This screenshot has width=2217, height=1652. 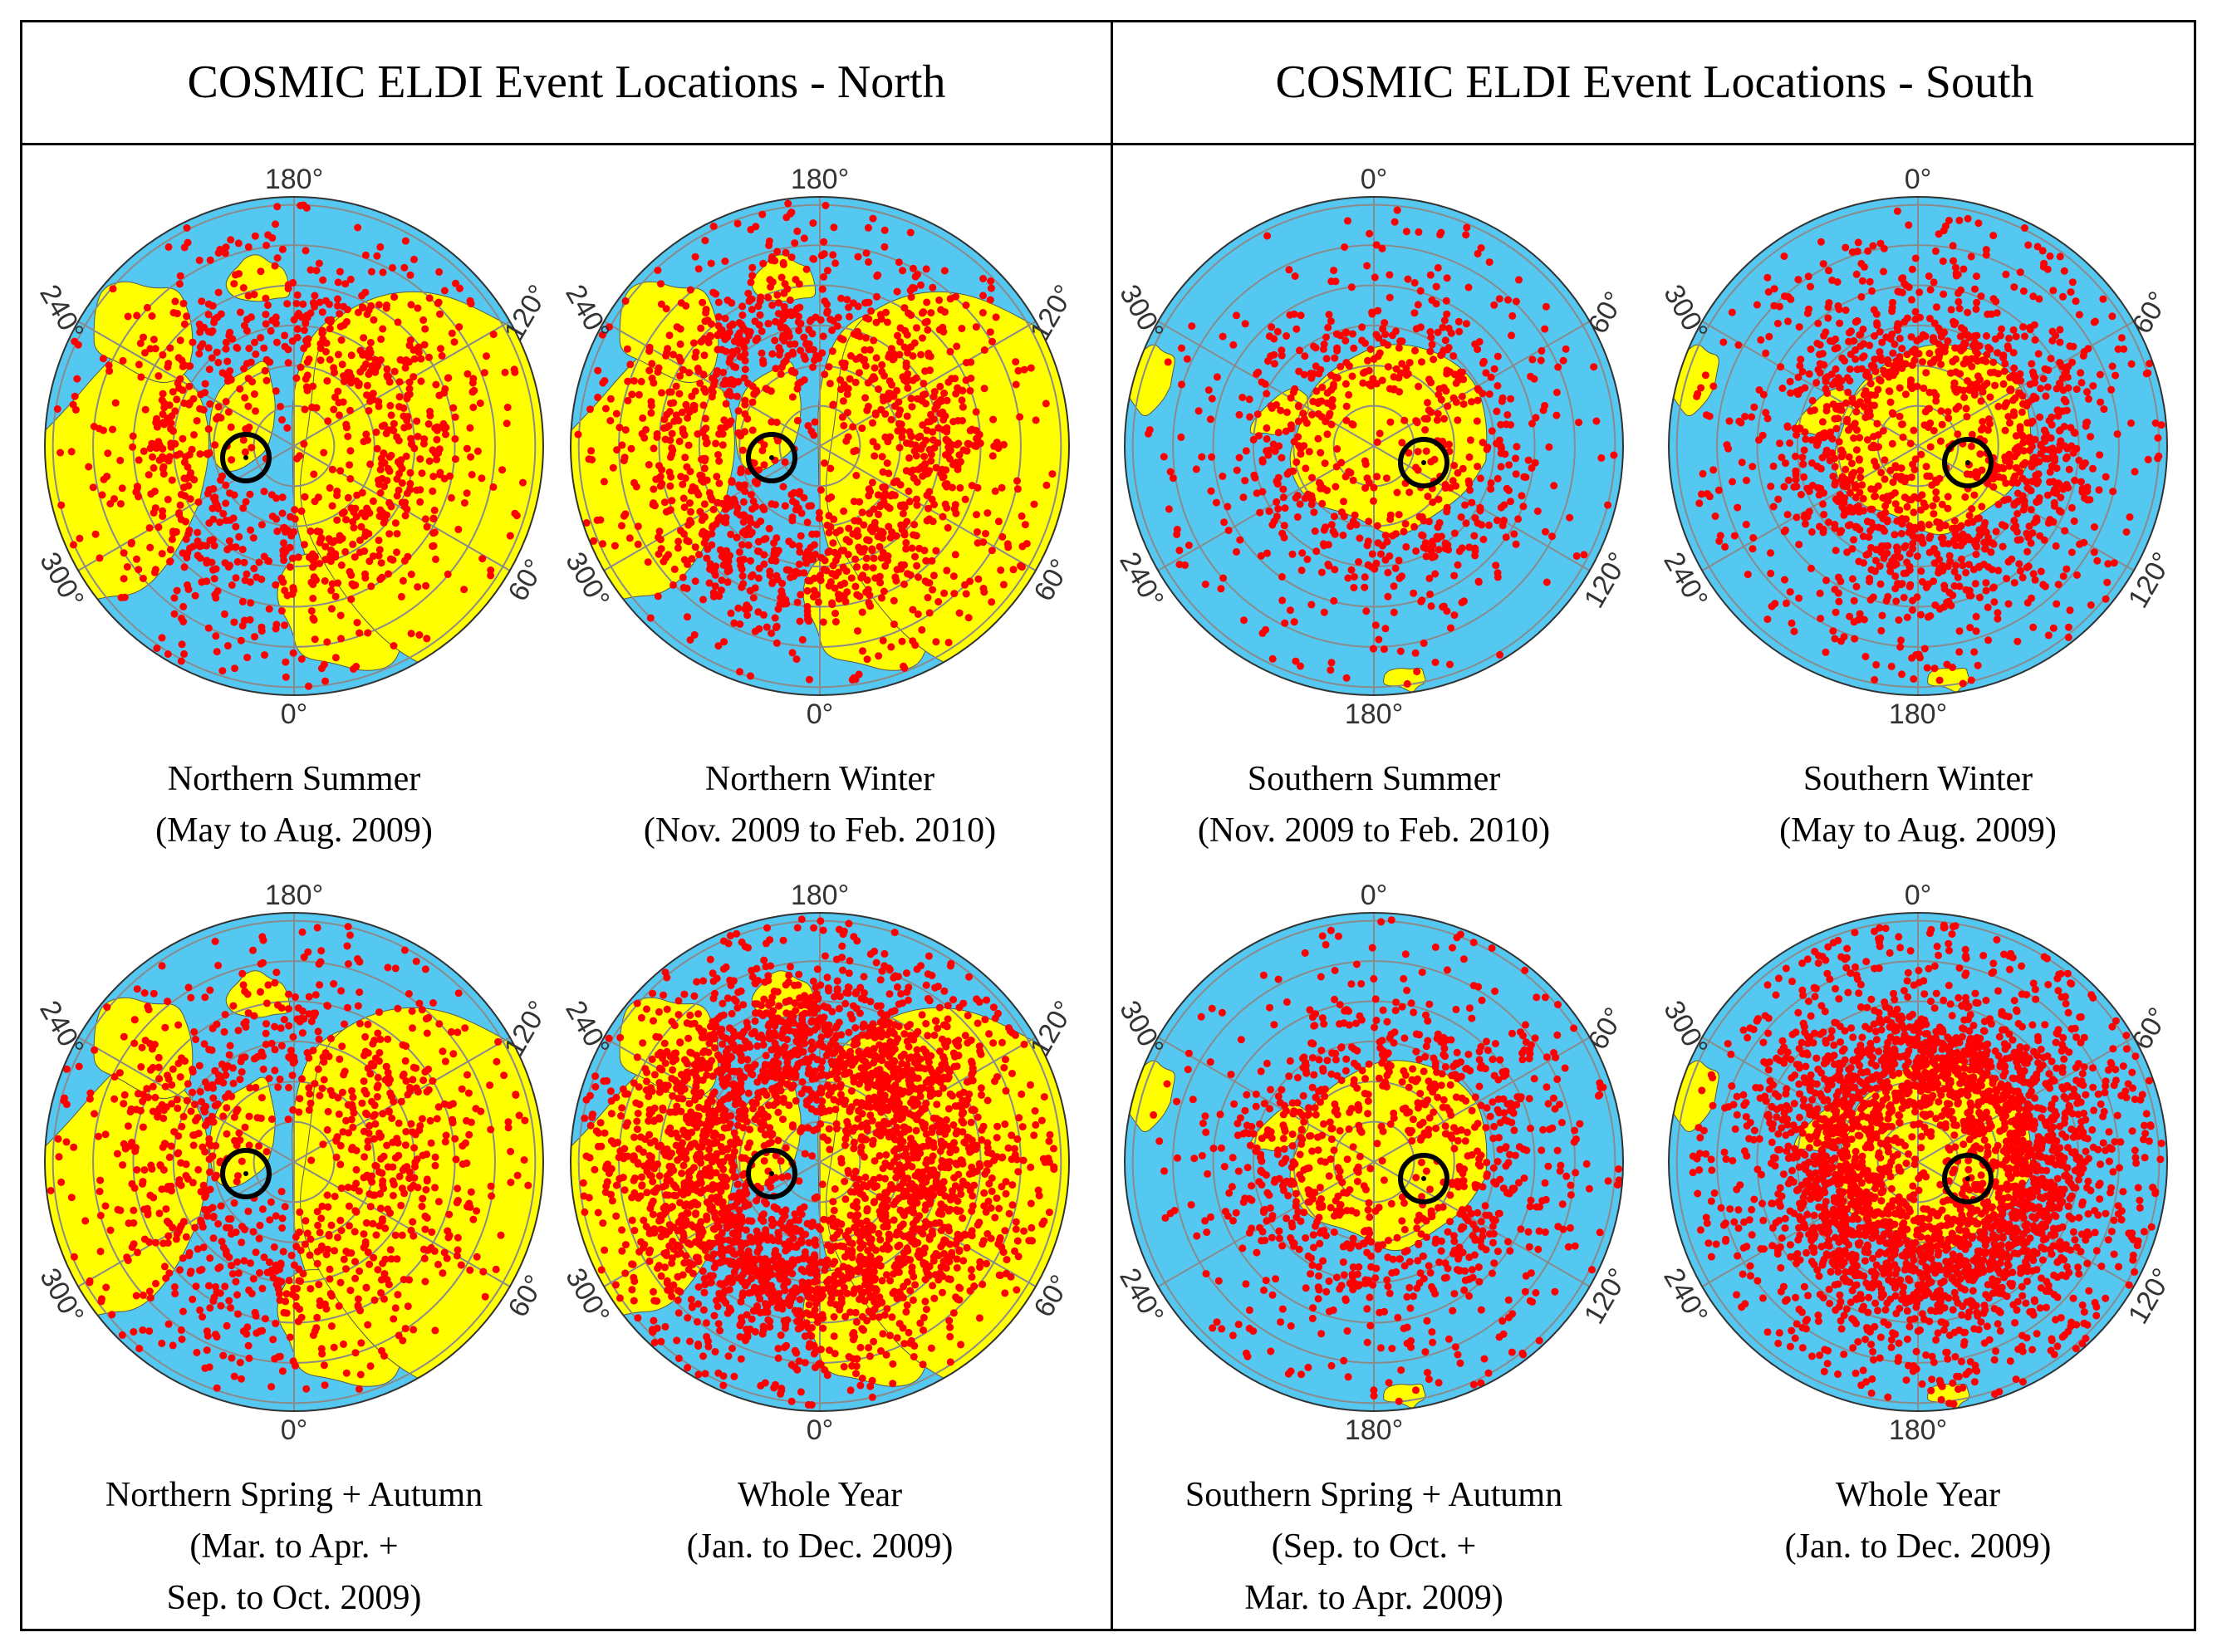 I want to click on longitude-label: 0°, so click(x=1918, y=179).